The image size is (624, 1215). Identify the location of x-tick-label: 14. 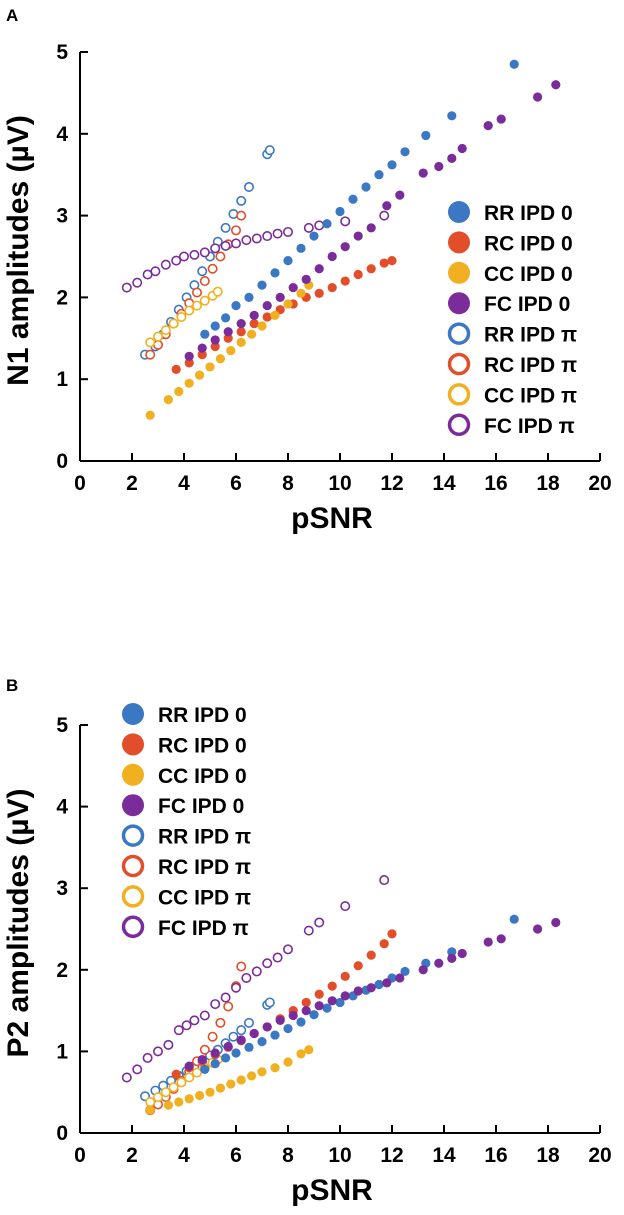
(444, 1155).